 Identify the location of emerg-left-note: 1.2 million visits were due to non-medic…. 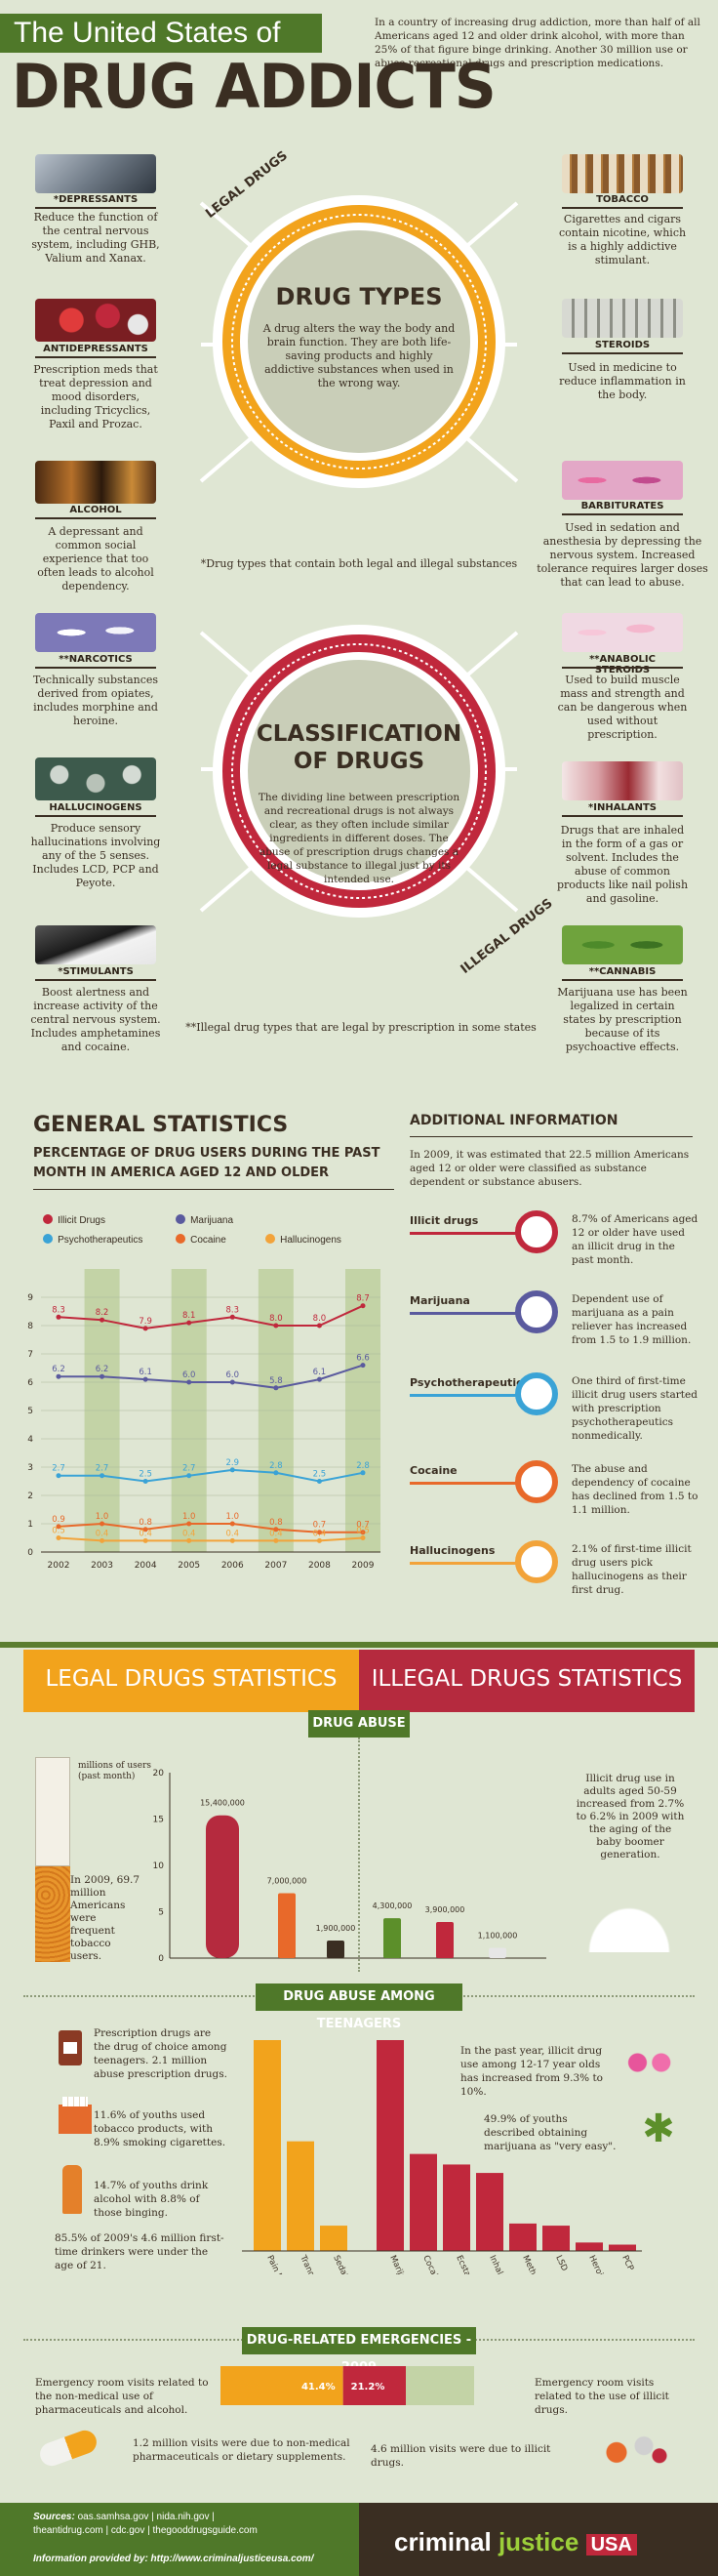
(241, 2450).